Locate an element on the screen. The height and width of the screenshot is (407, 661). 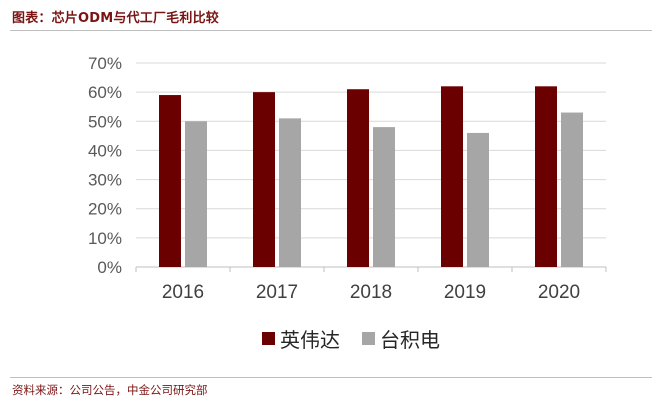
bar-tsmc-2019 is located at coordinates (478, 199).